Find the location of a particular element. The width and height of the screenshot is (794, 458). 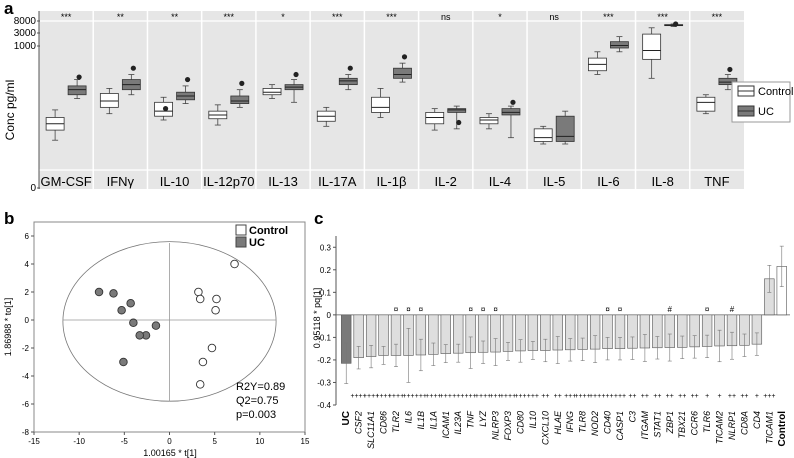

panel-c-y-label: 0.95118 * pq[1] is located at coordinates (317, 318).